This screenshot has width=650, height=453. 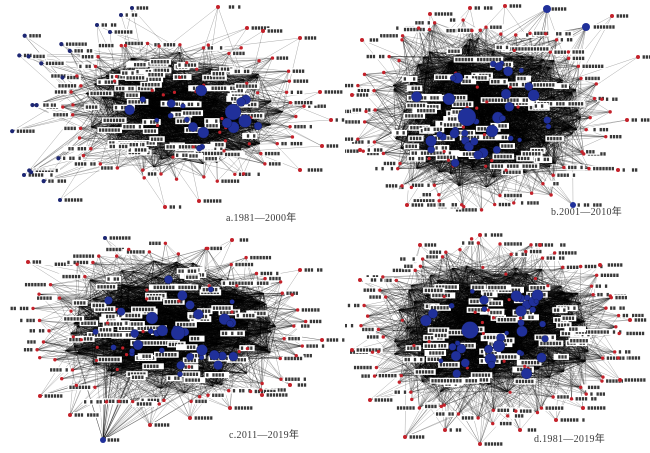 I want to click on caption-panel-a: a.1981—2000年, so click(x=261, y=218).